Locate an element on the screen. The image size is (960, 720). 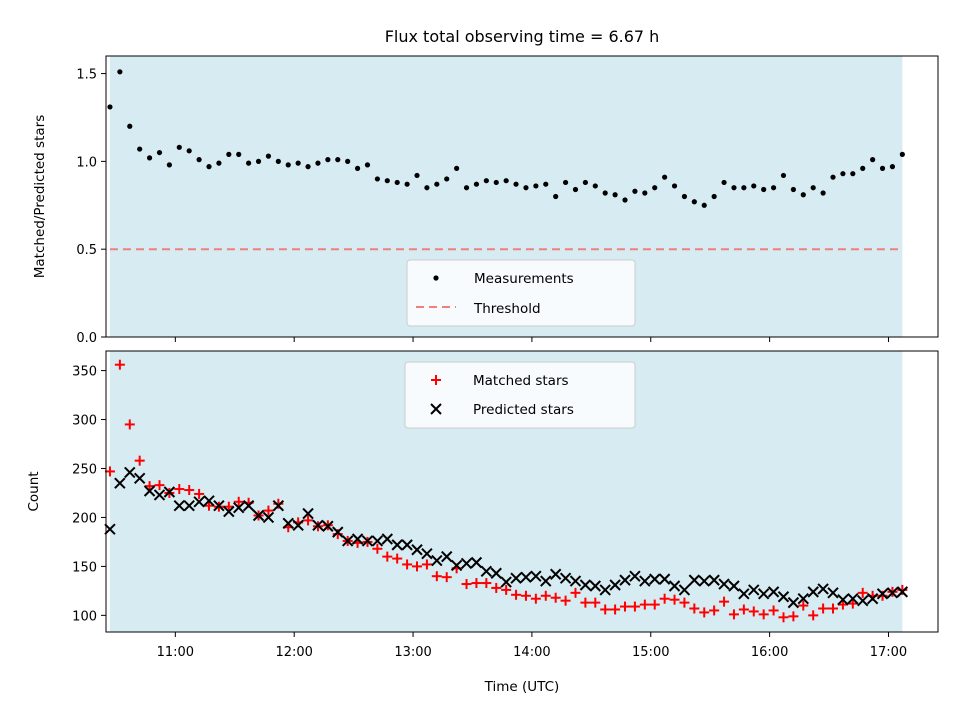
top-y-axis-label: Matched/Predicted stars is located at coordinates (40, 196).